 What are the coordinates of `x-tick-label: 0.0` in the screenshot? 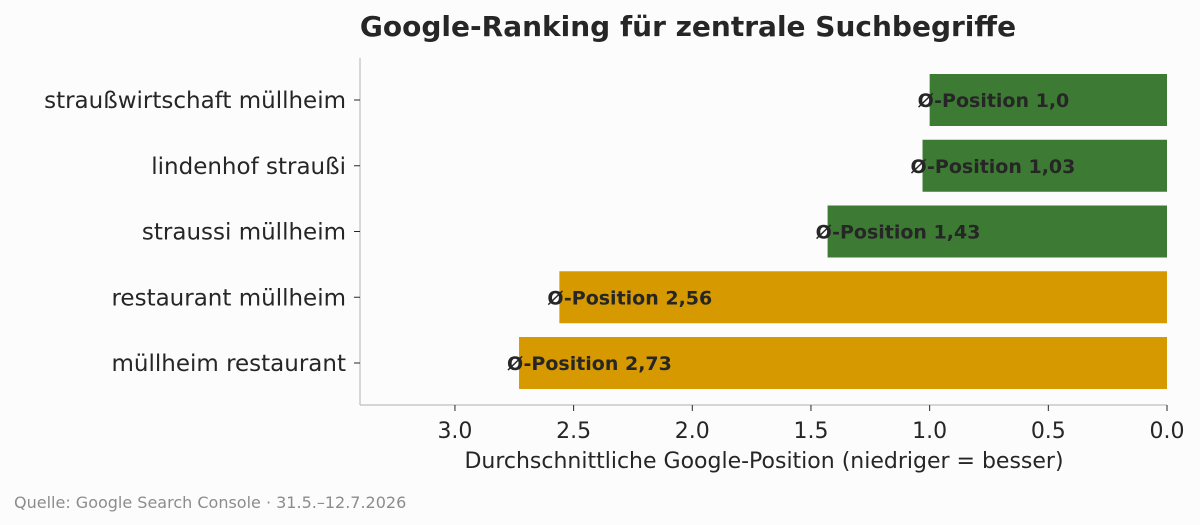 It's located at (1167, 431).